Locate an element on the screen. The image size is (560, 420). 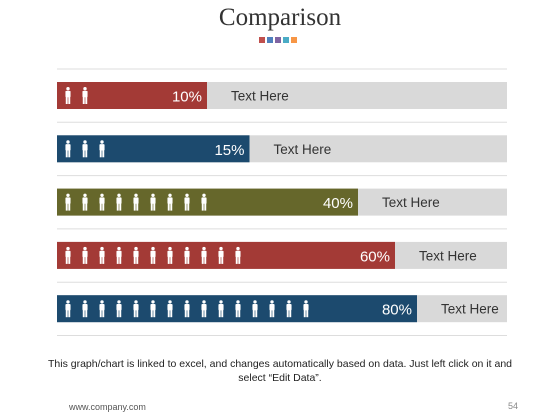
page-number: 54 is located at coordinates (512, 406).